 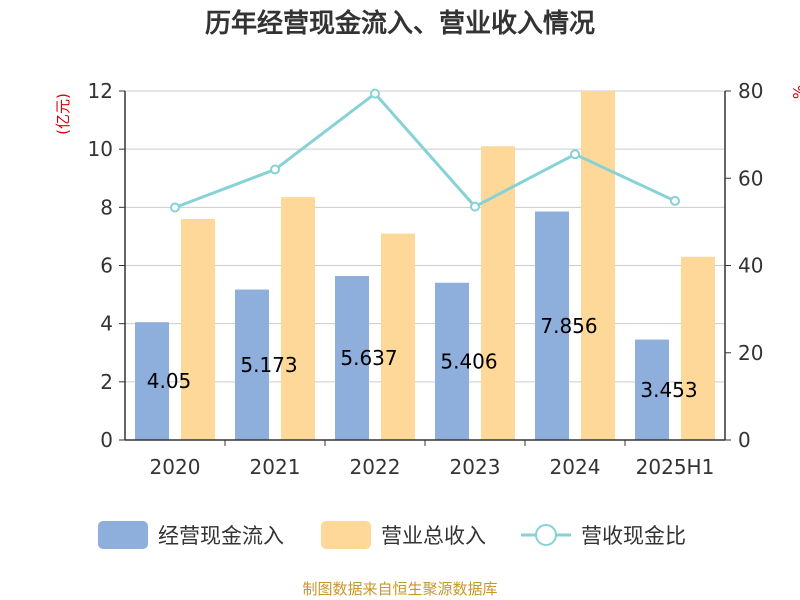 What do you see at coordinates (400, 23) in the screenshot?
I see `chart-title: 历年经营现金流入、营业收入情况` at bounding box center [400, 23].